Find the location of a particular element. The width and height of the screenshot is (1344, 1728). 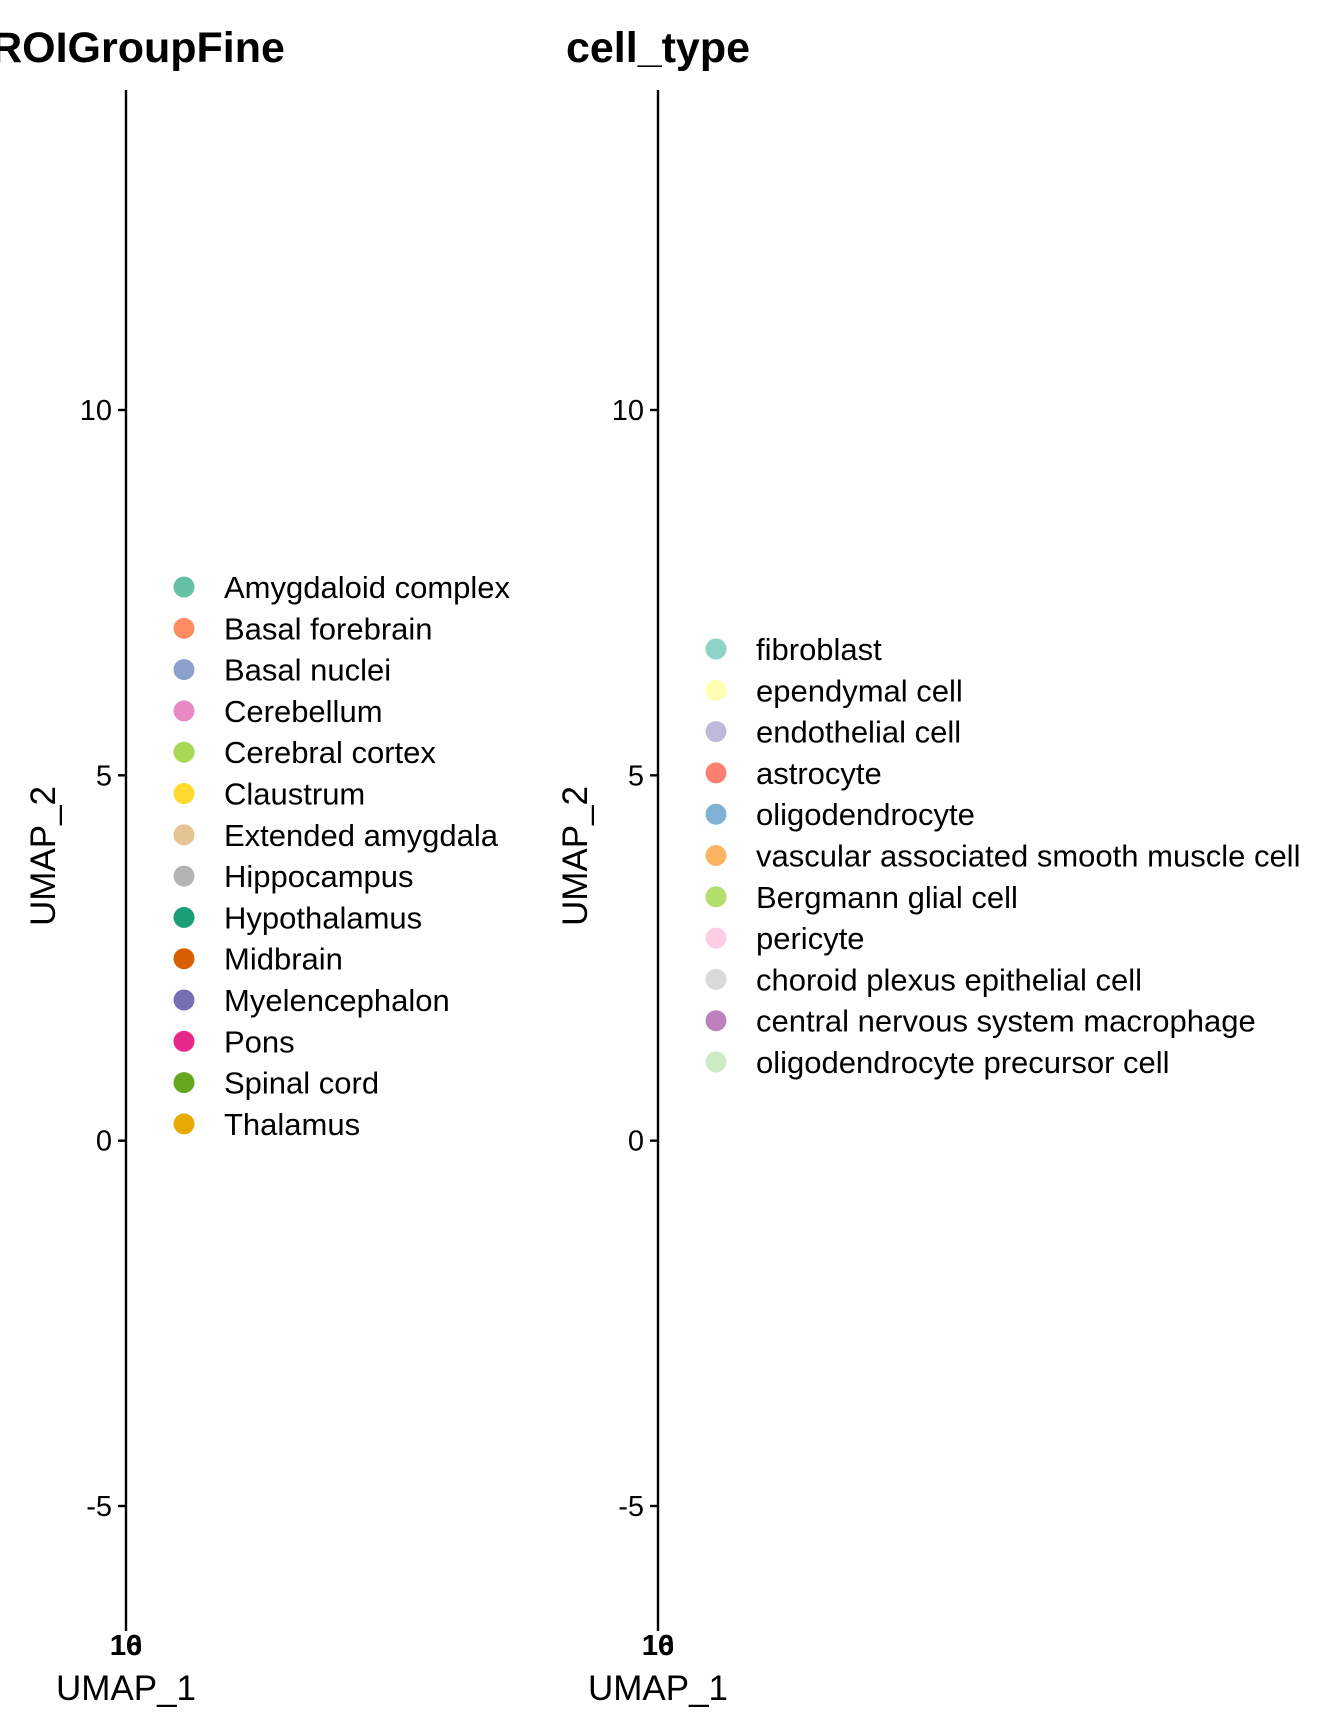

legend-item: fibroblast is located at coordinates (793, 649).